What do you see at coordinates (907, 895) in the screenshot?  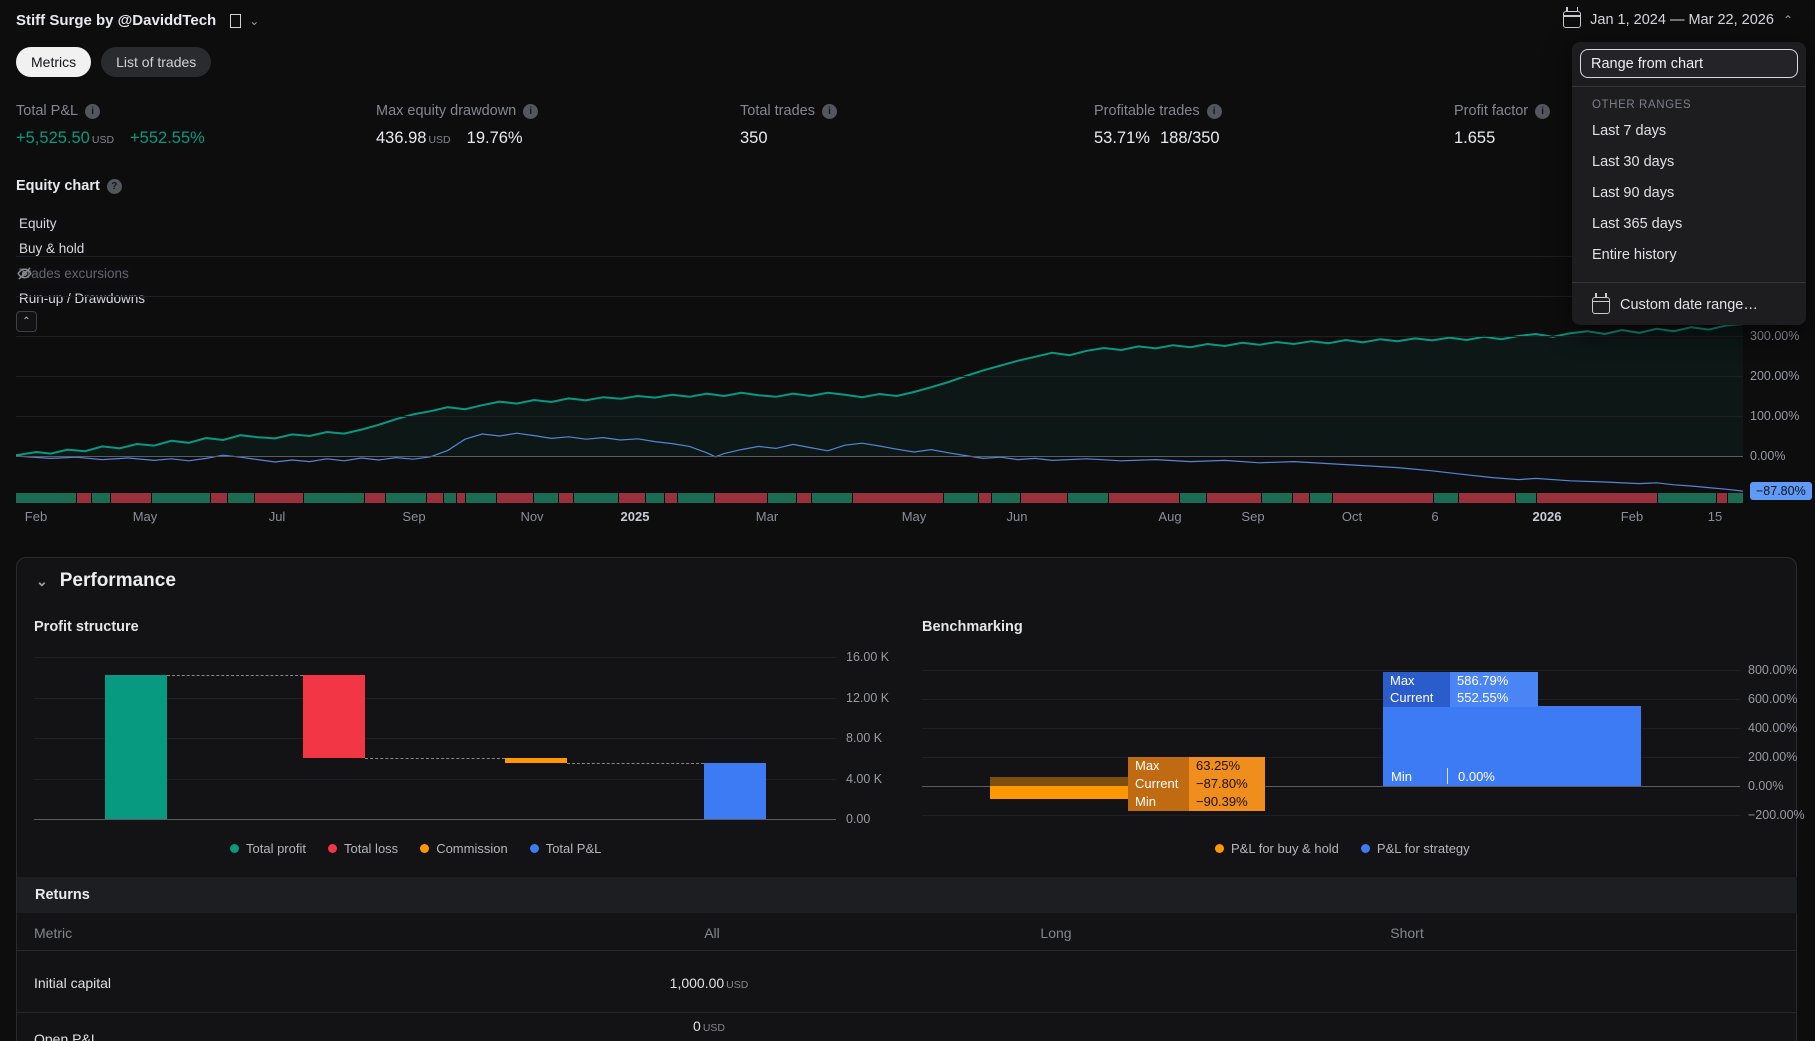 I see `returns-section-header: Returns` at bounding box center [907, 895].